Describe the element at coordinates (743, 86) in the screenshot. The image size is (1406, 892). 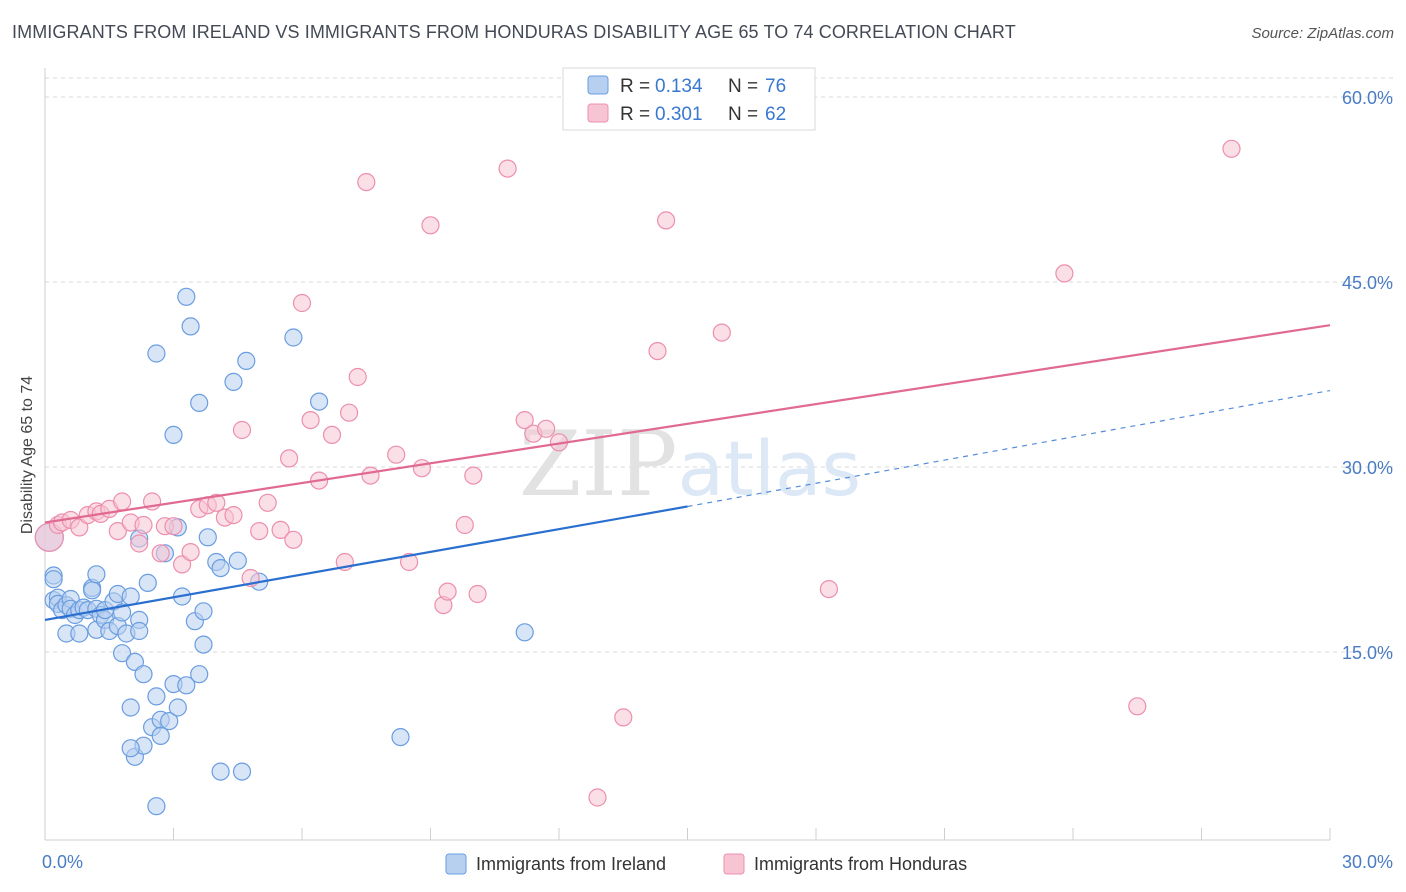
I see `legend-n-label-ireland: N =` at that location.